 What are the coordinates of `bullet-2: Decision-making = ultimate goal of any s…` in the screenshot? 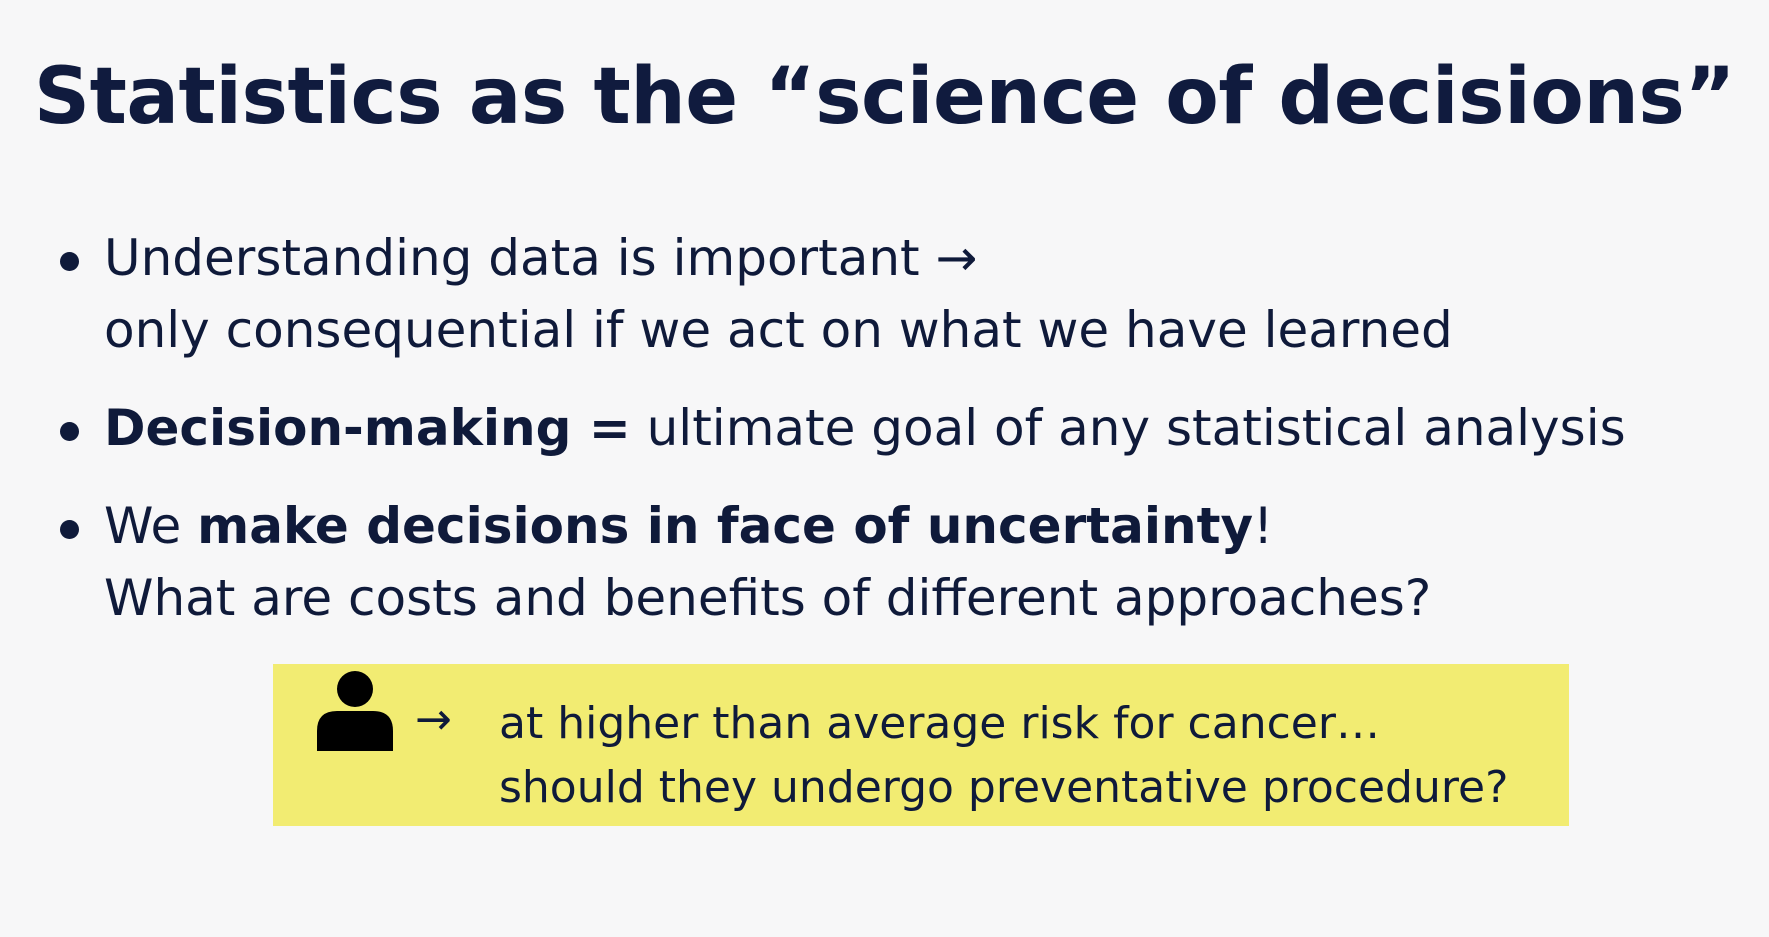 It's located at (882, 428).